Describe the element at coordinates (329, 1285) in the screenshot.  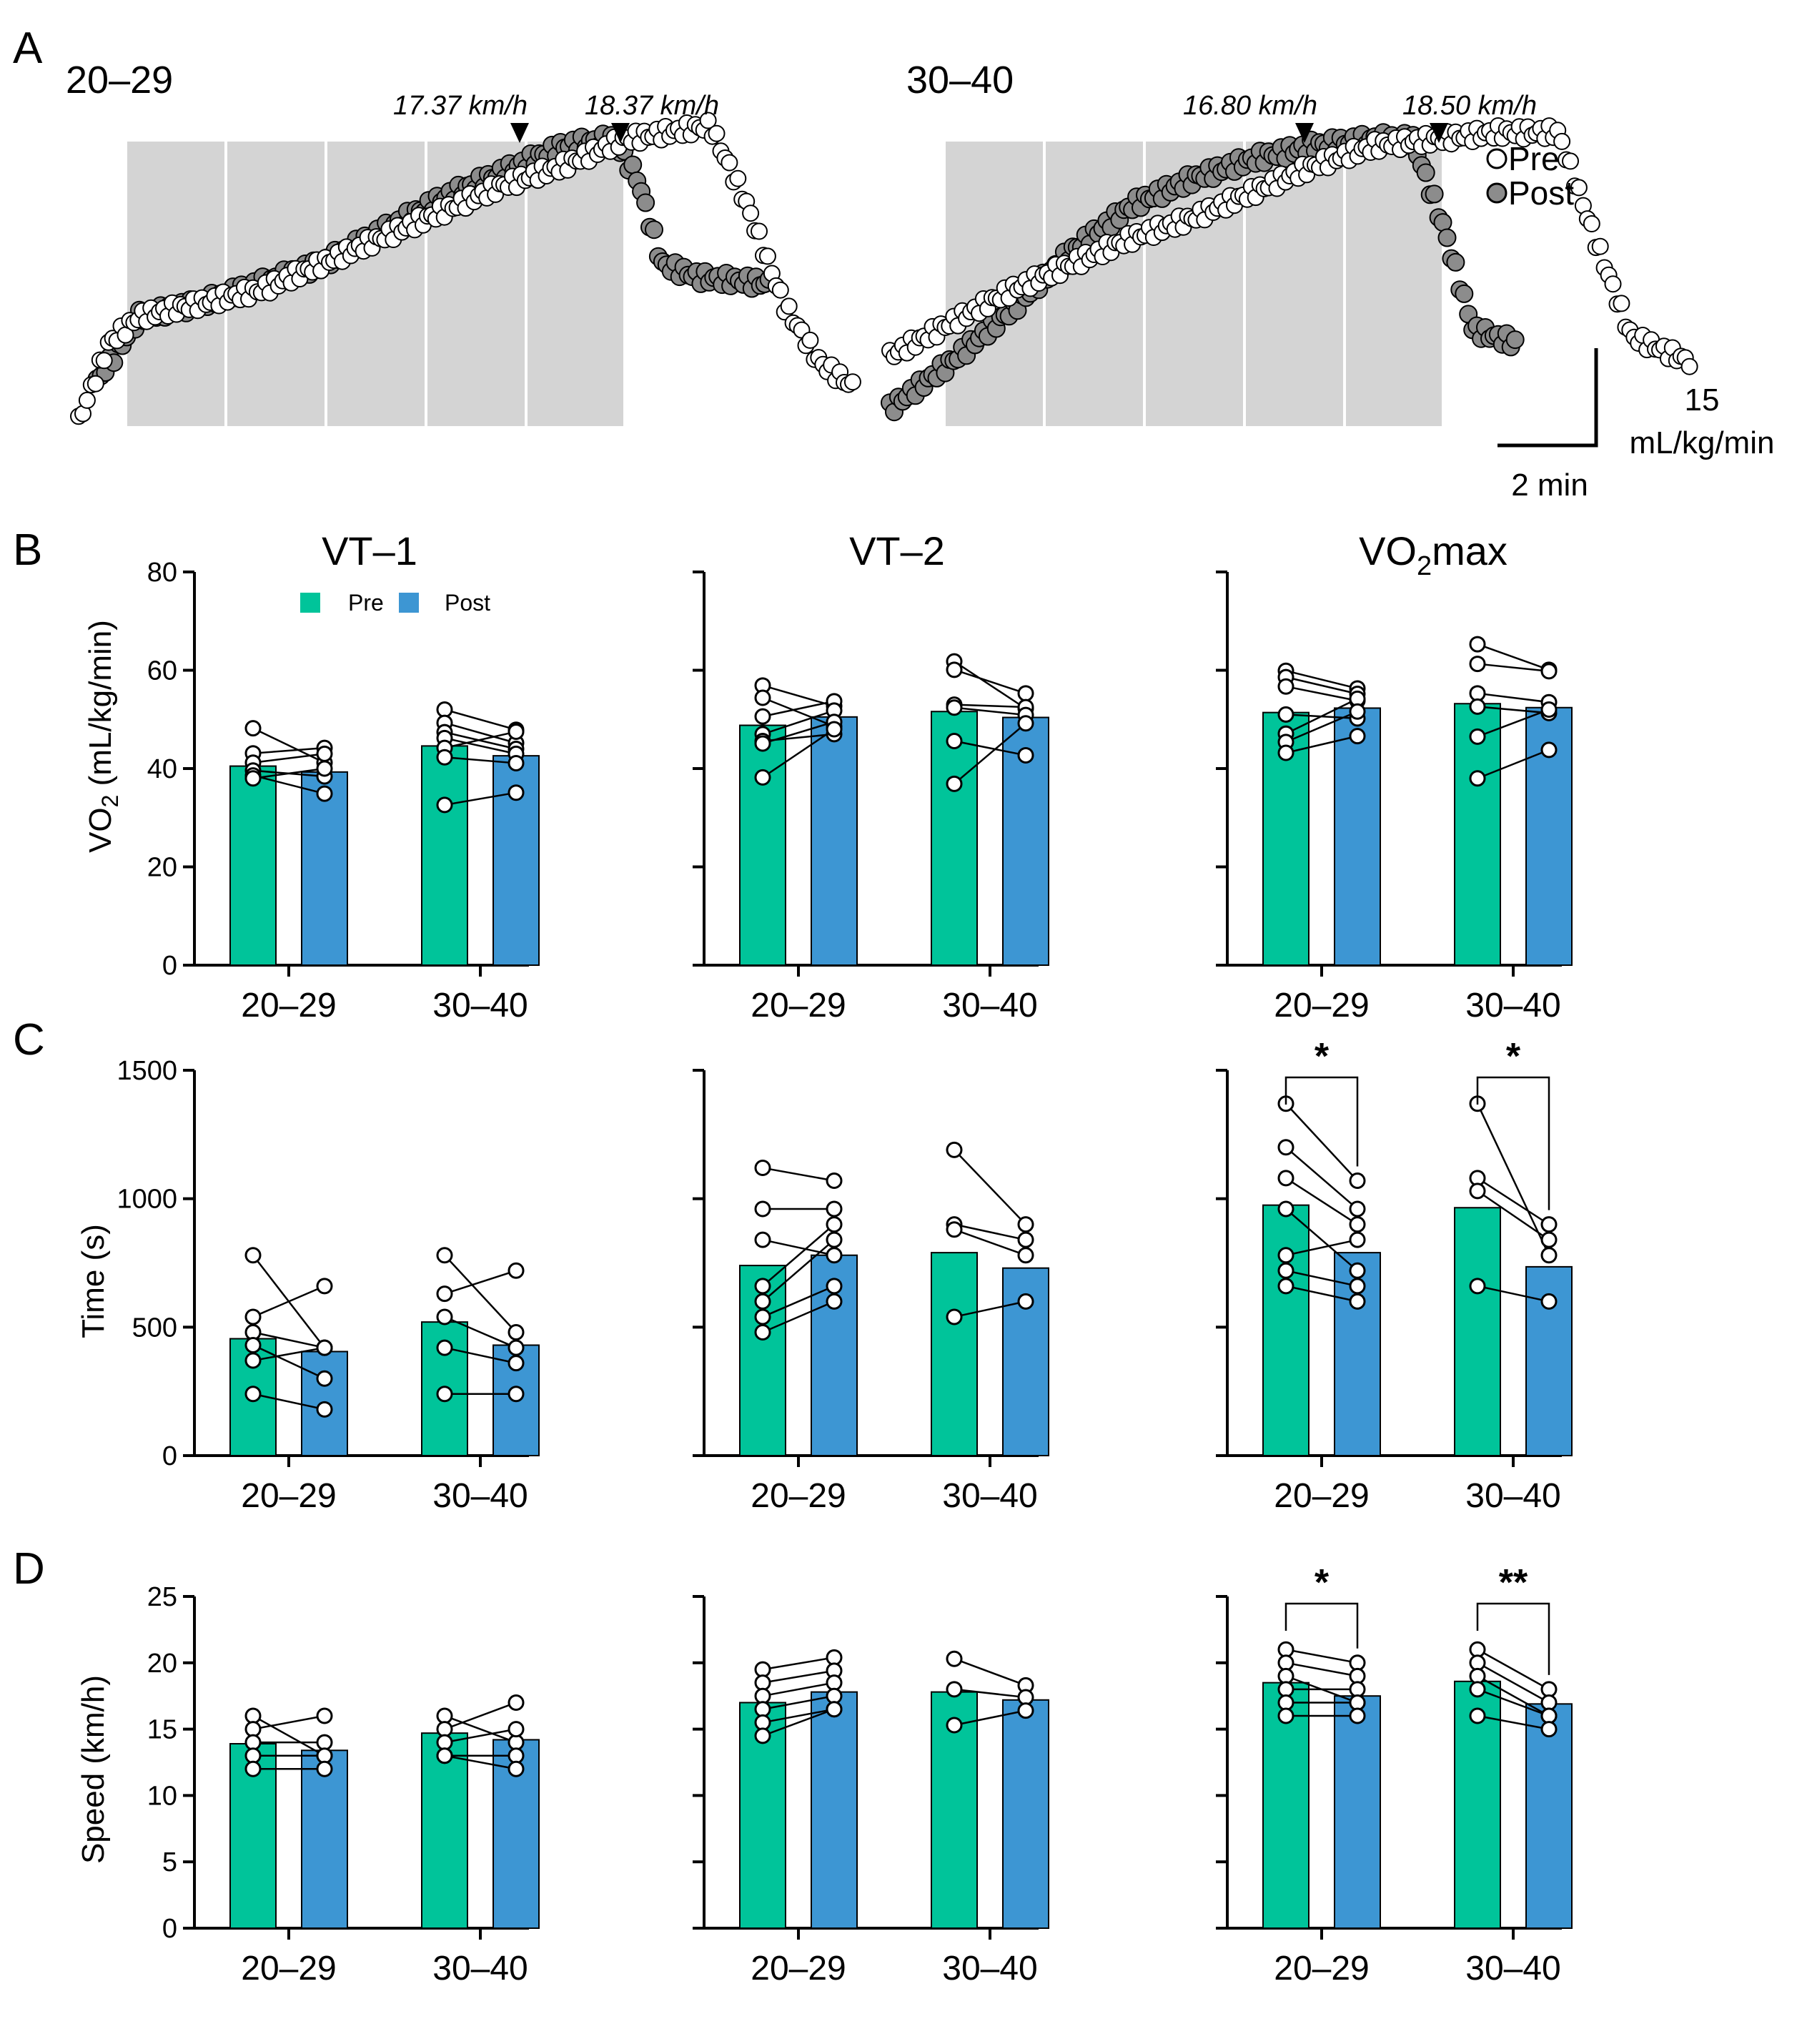
I see `bar-chart-c-vt1: 0 500 1000 1500 20–29 30–40` at that location.